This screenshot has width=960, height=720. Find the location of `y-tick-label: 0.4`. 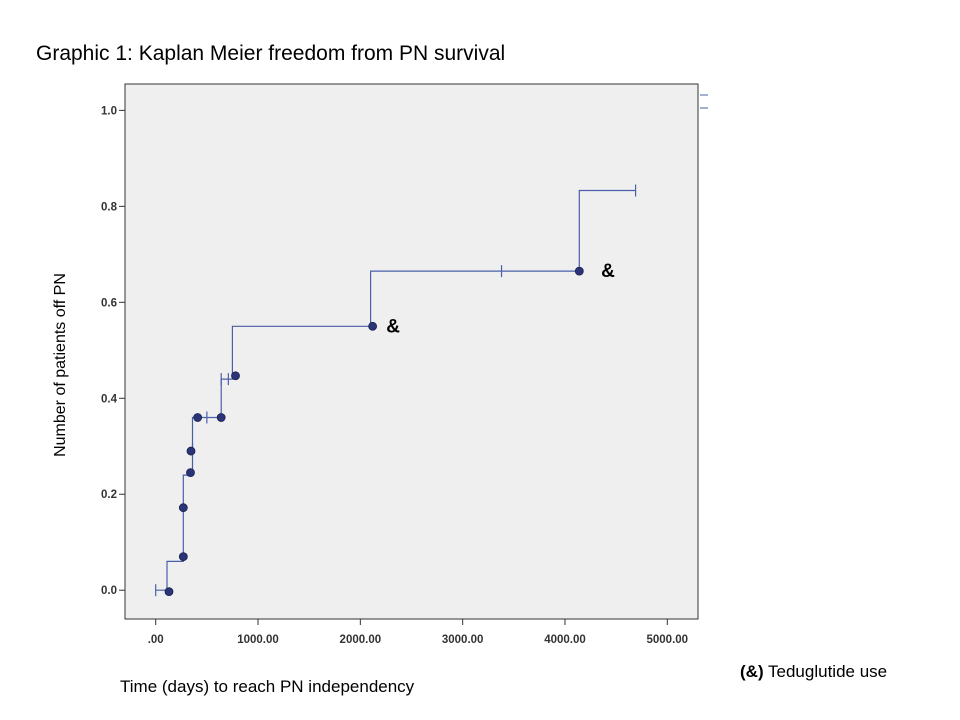

y-tick-label: 0.4 is located at coordinates (109, 399).